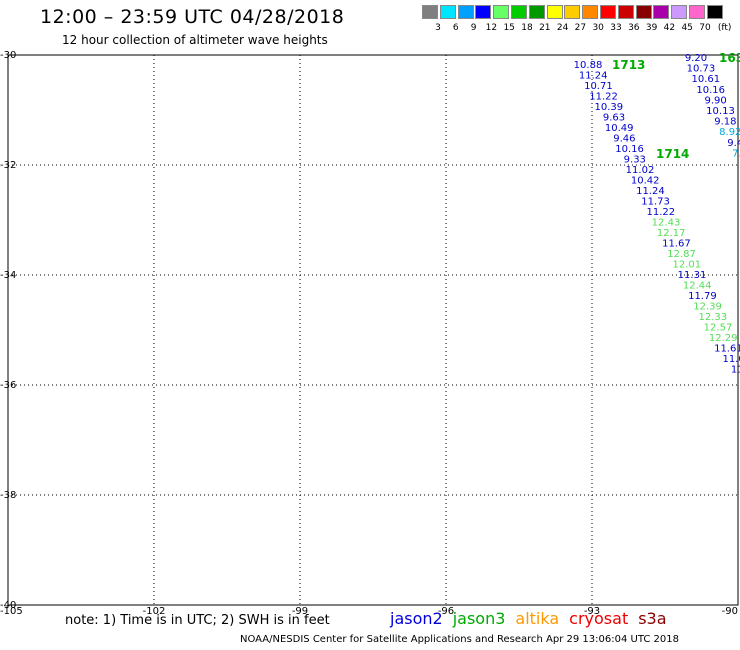 The width and height of the screenshot is (740, 650). I want to click on wave-height-value: 12.29, so click(723, 338).